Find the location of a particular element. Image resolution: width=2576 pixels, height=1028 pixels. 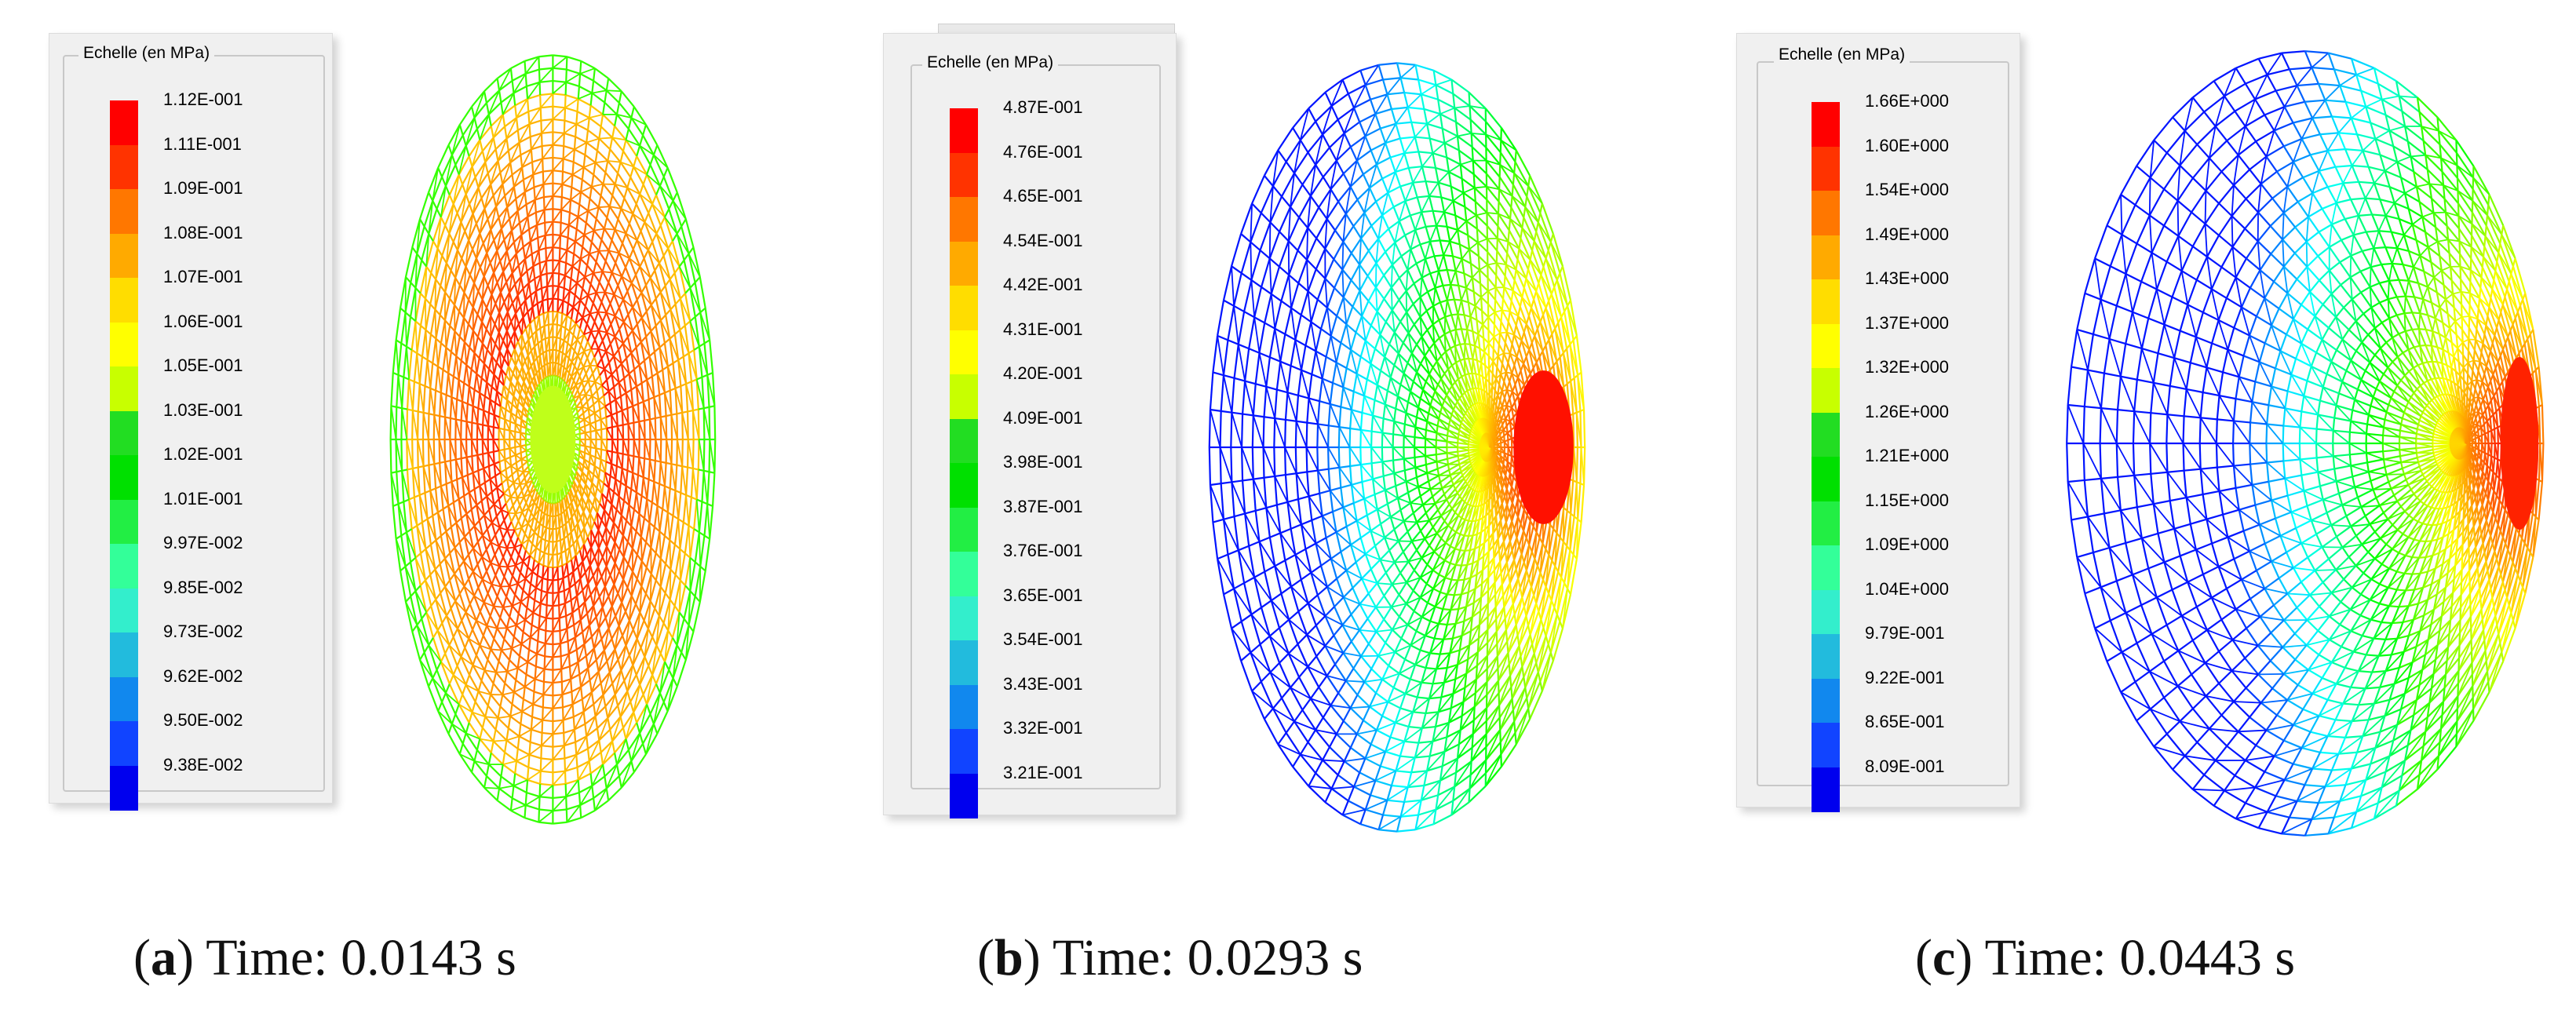

scale-label: 4.20E-001 is located at coordinates (1043, 373).